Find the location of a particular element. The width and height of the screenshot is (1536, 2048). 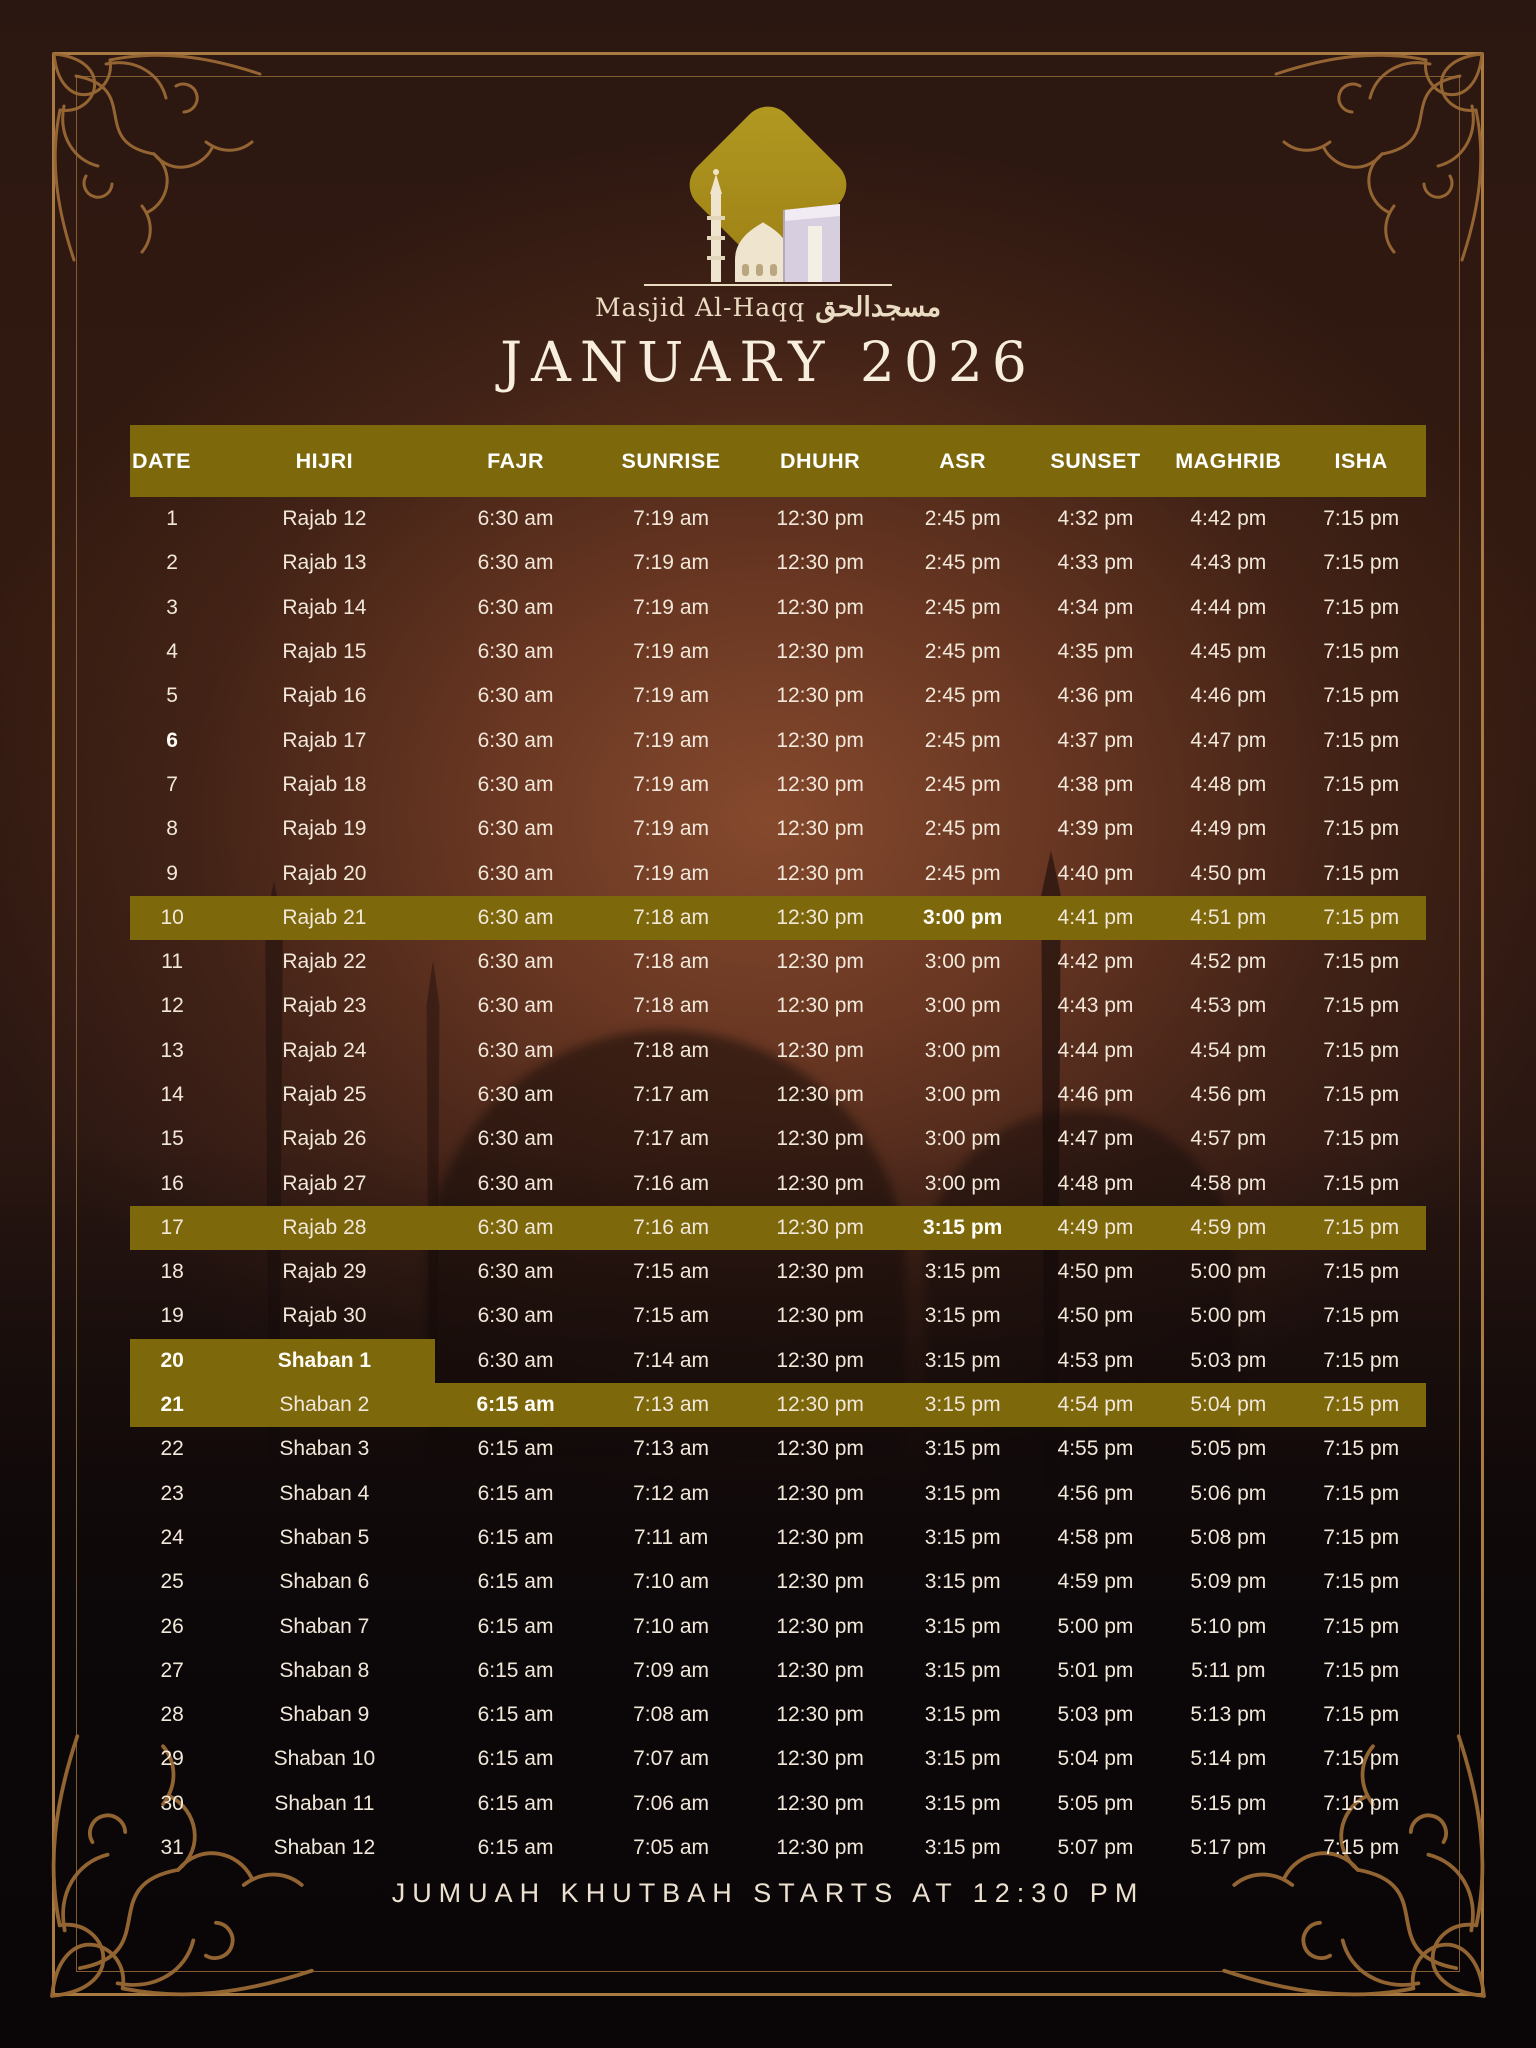

cell-date: 16 is located at coordinates (172, 1183).